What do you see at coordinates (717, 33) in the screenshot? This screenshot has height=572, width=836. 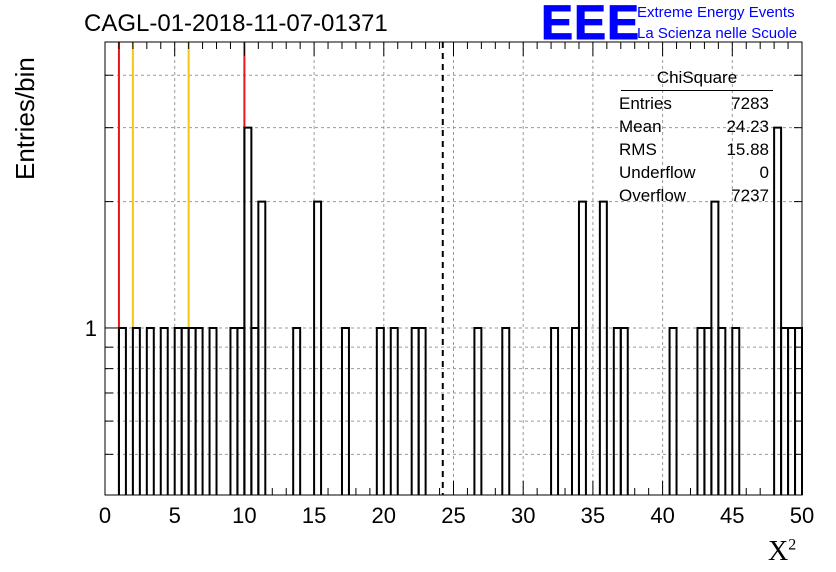 I see `logo-line-2: La Scienza nelle Scuole` at bounding box center [717, 33].